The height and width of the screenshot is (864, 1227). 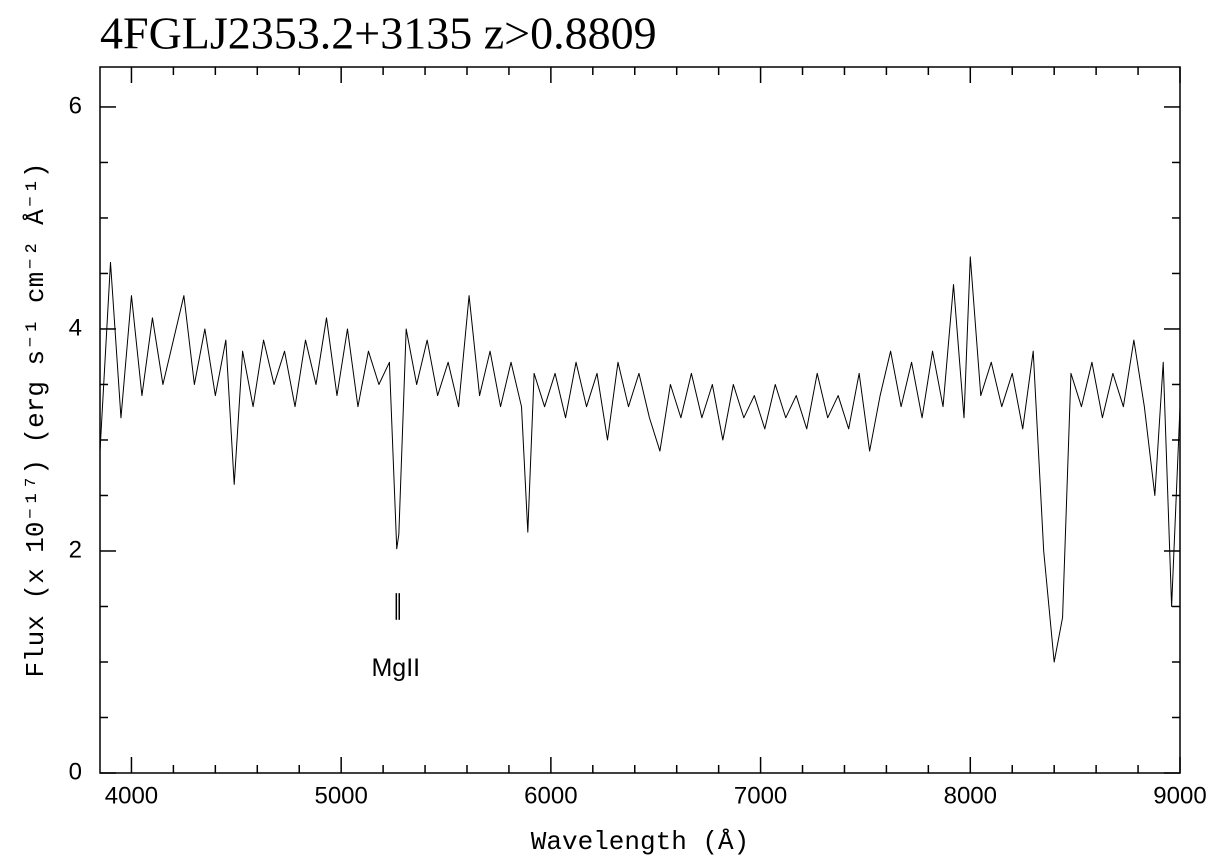 What do you see at coordinates (640, 842) in the screenshot?
I see `x-axis-label: Wavelength (Å)` at bounding box center [640, 842].